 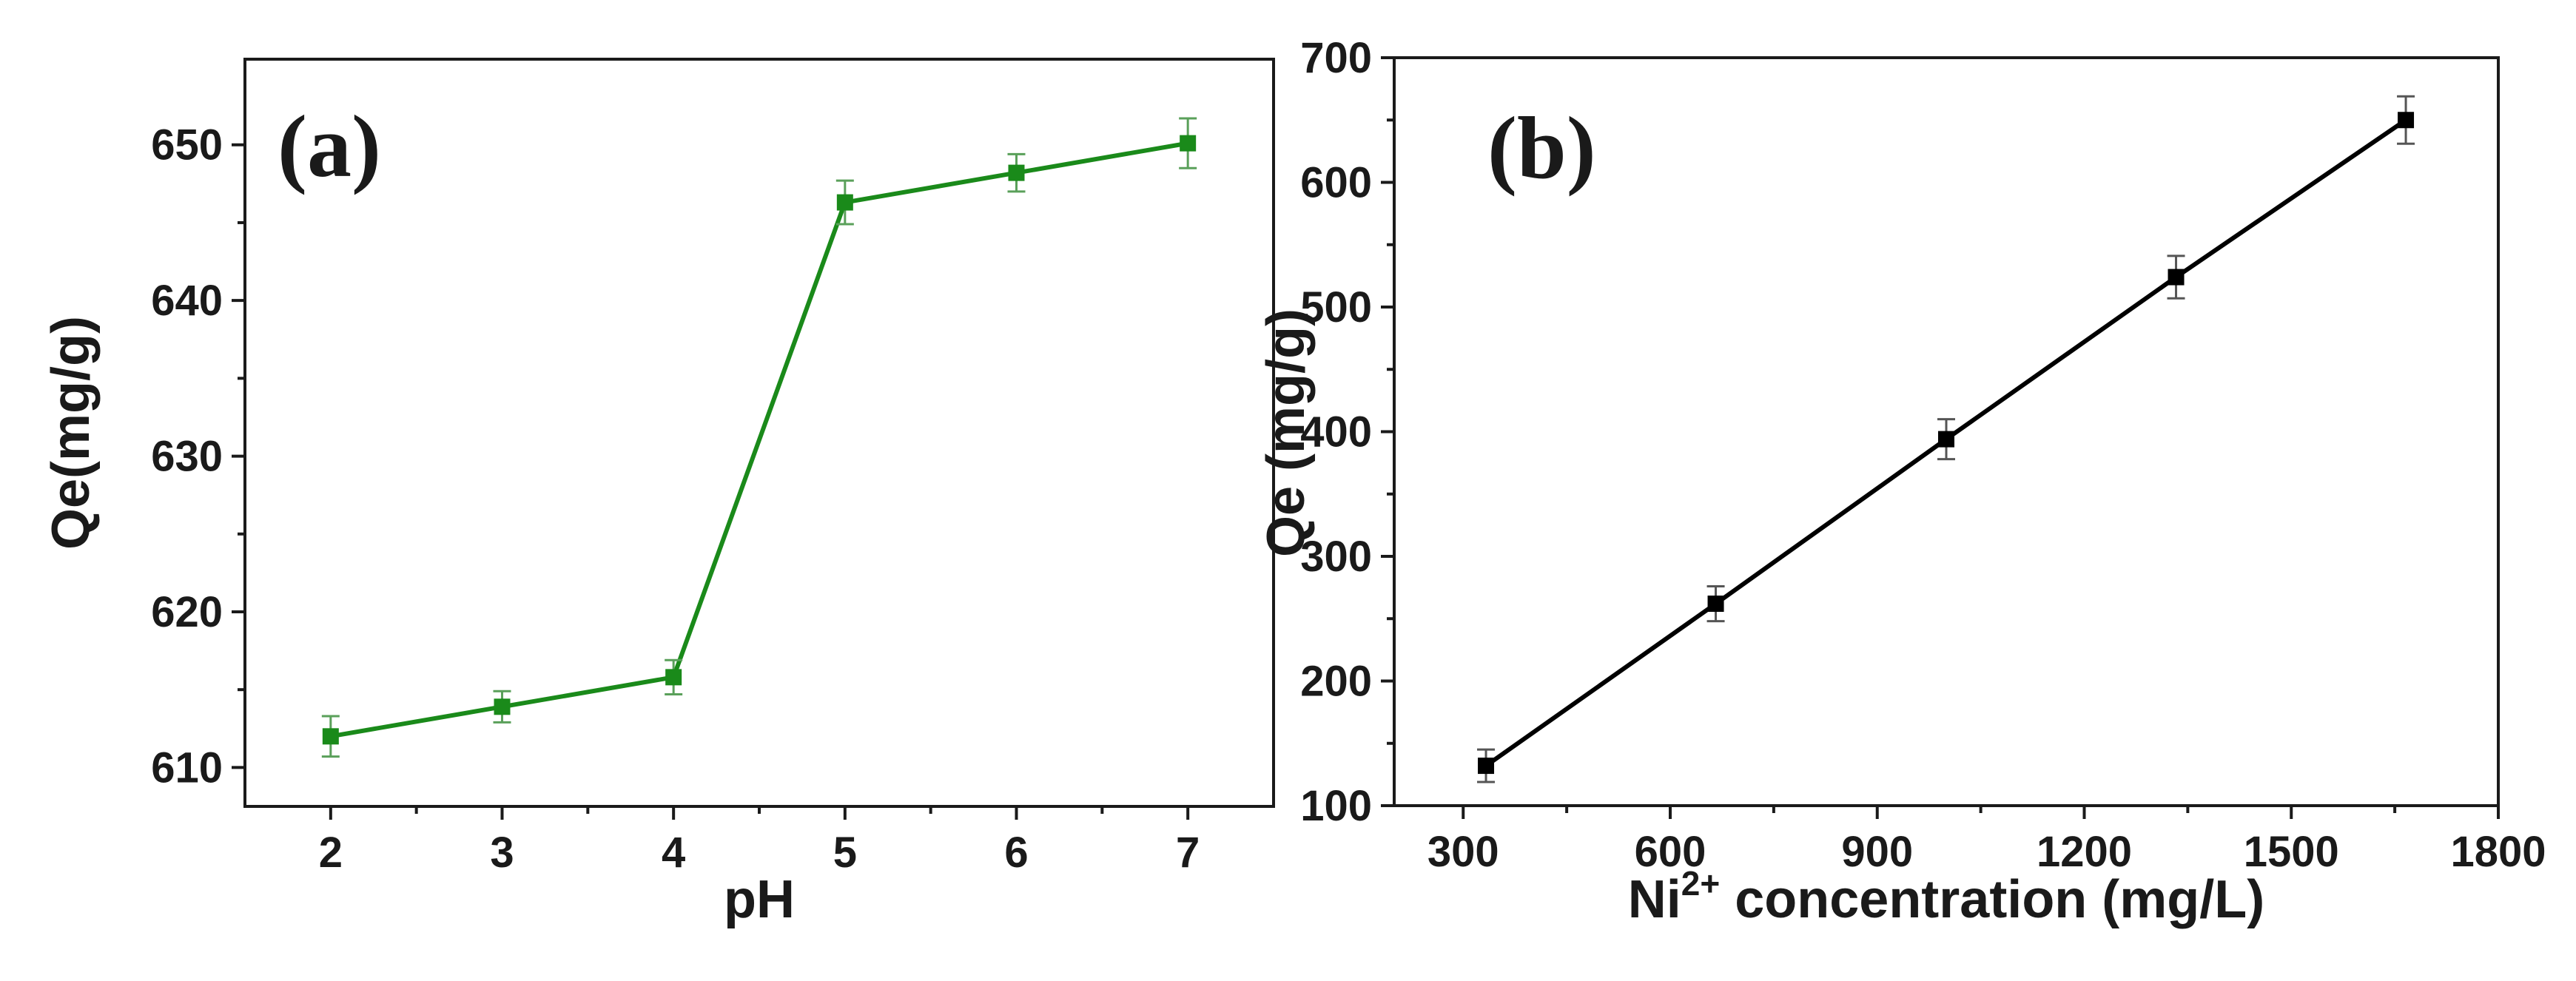 What do you see at coordinates (673, 853) in the screenshot?
I see `panel-a-x-tick-label: 4` at bounding box center [673, 853].